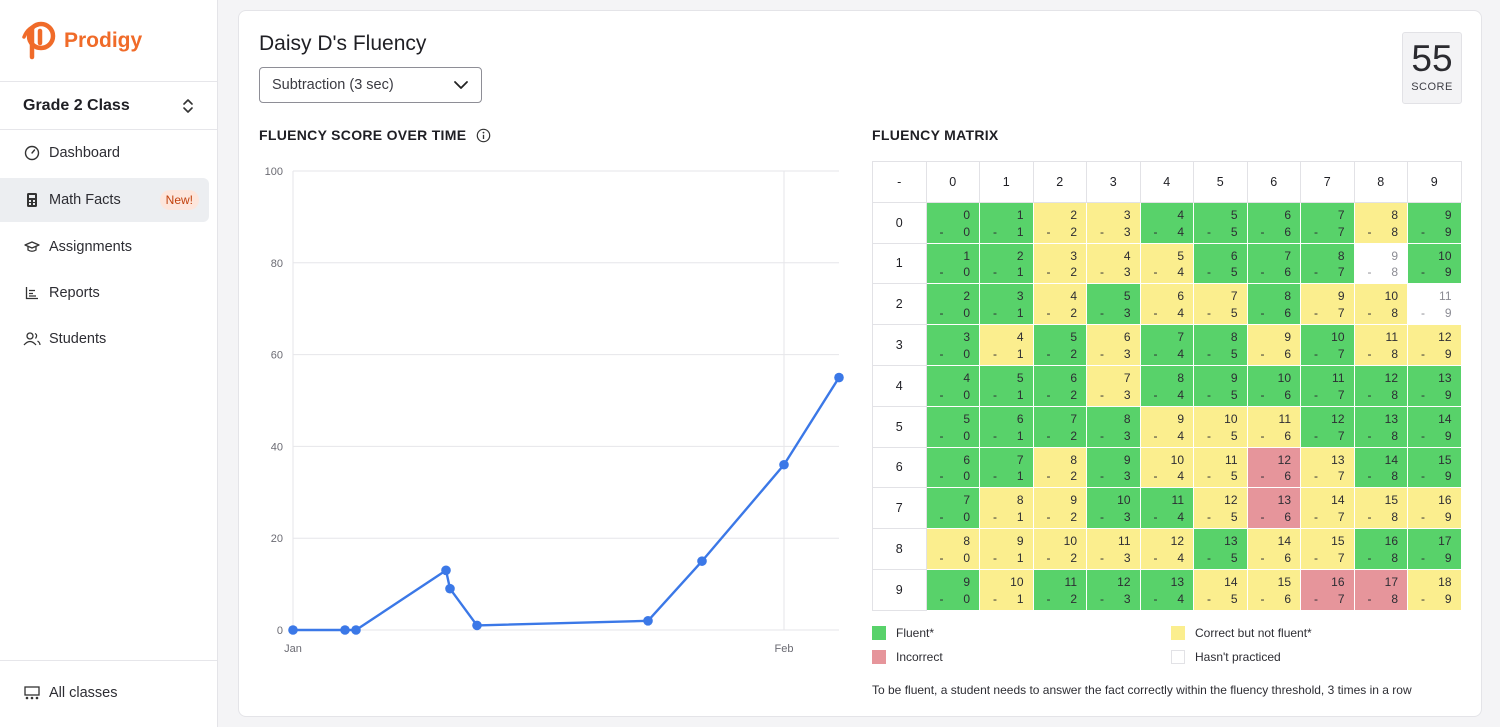 This screenshot has width=1500, height=727. Describe the element at coordinates (1166, 549) in the screenshot. I see `matrix-cell: 12- 4` at that location.